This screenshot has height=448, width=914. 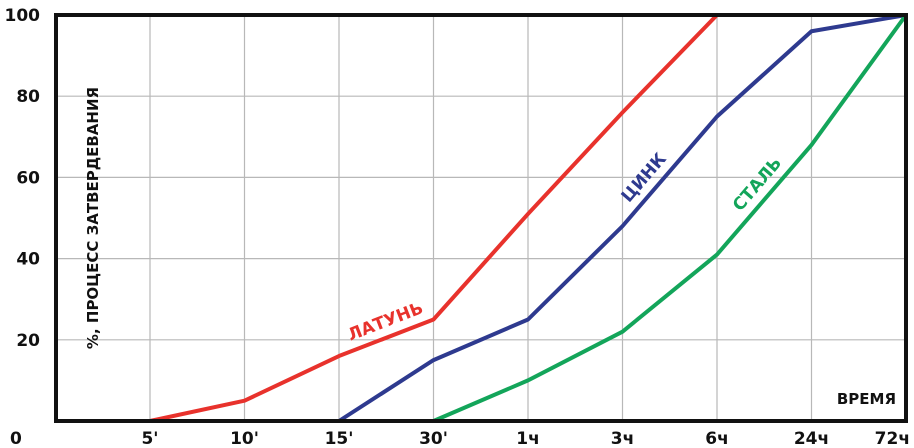 I want to click on x-axis-title: ВРЕМЯ, so click(x=866, y=399).